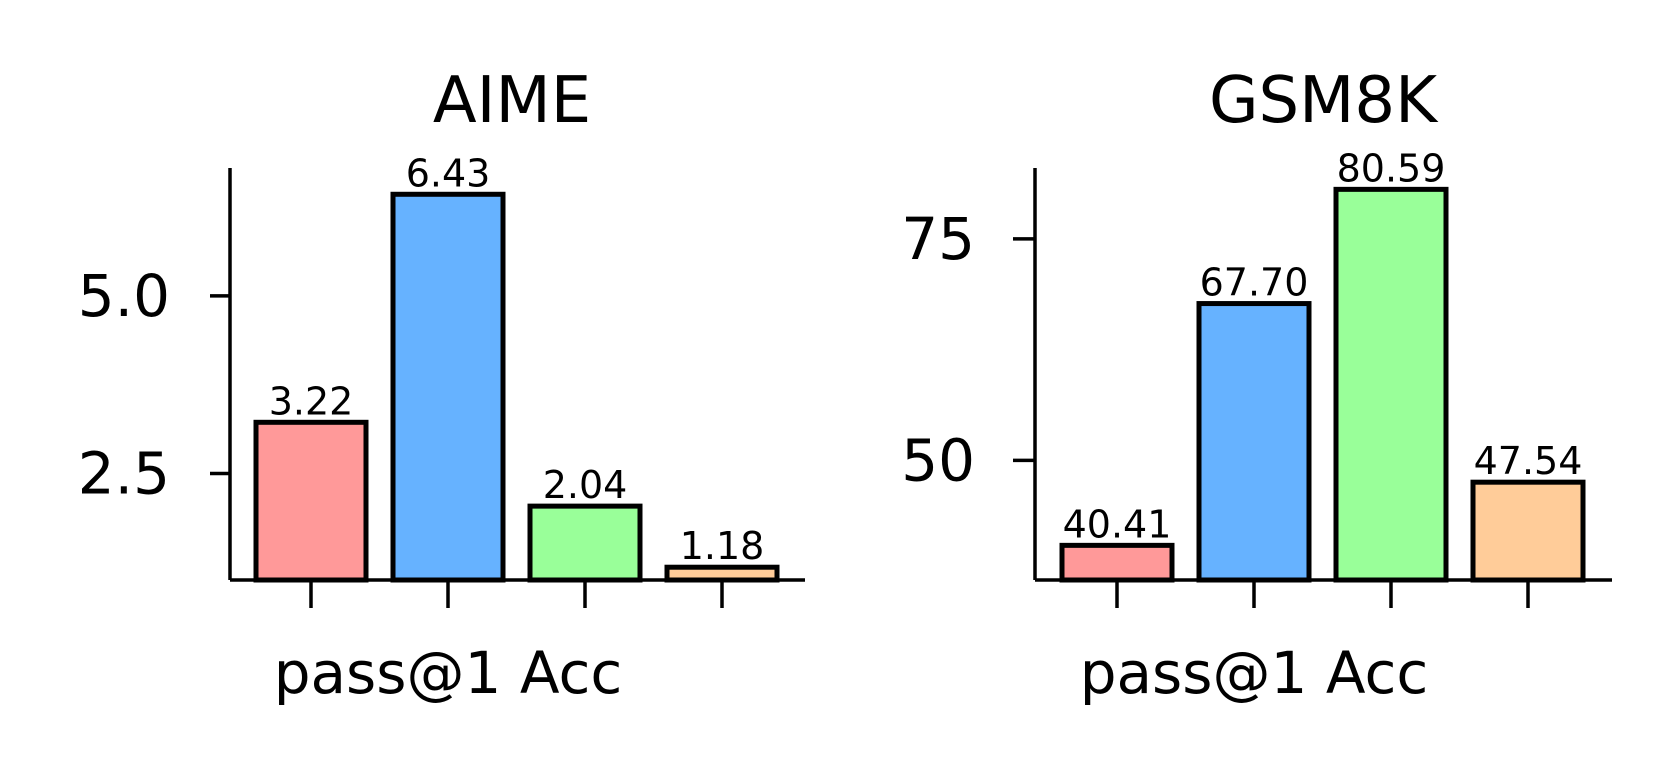 The width and height of the screenshot is (1663, 763). What do you see at coordinates (448, 173) in the screenshot?
I see `data-label-1: 6.43` at bounding box center [448, 173].